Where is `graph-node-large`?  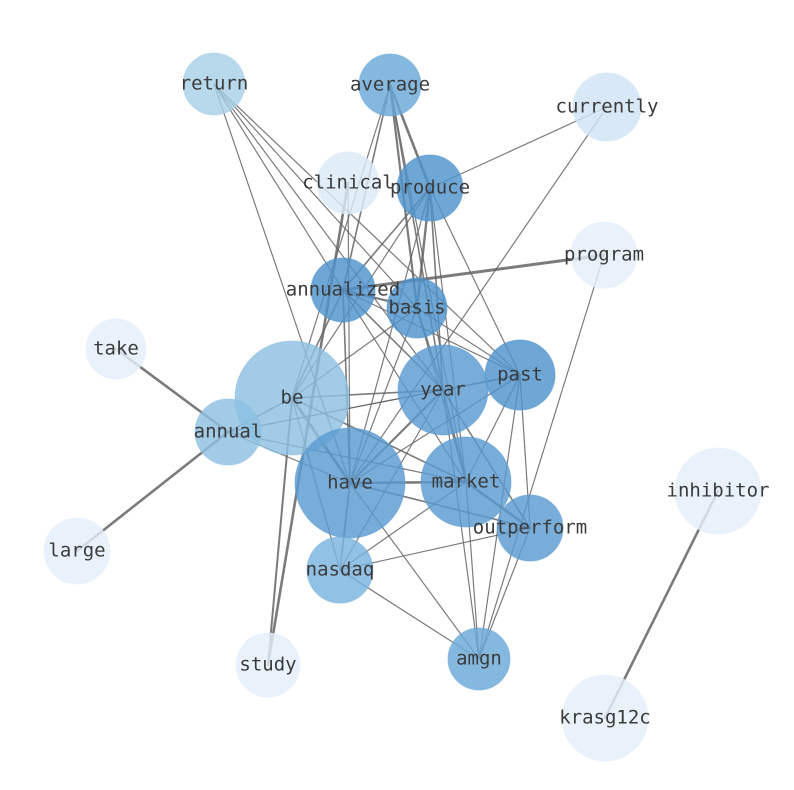
graph-node-large is located at coordinates (77, 551).